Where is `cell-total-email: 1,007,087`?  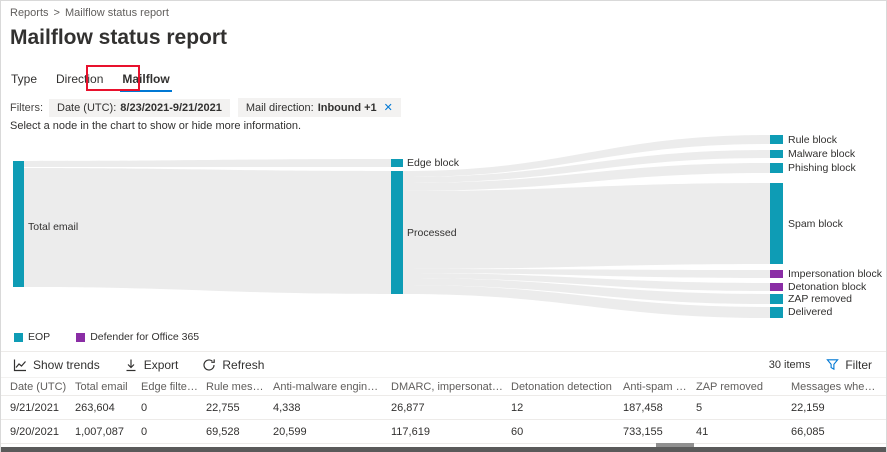
cell-total-email: 1,007,087 is located at coordinates (99, 431).